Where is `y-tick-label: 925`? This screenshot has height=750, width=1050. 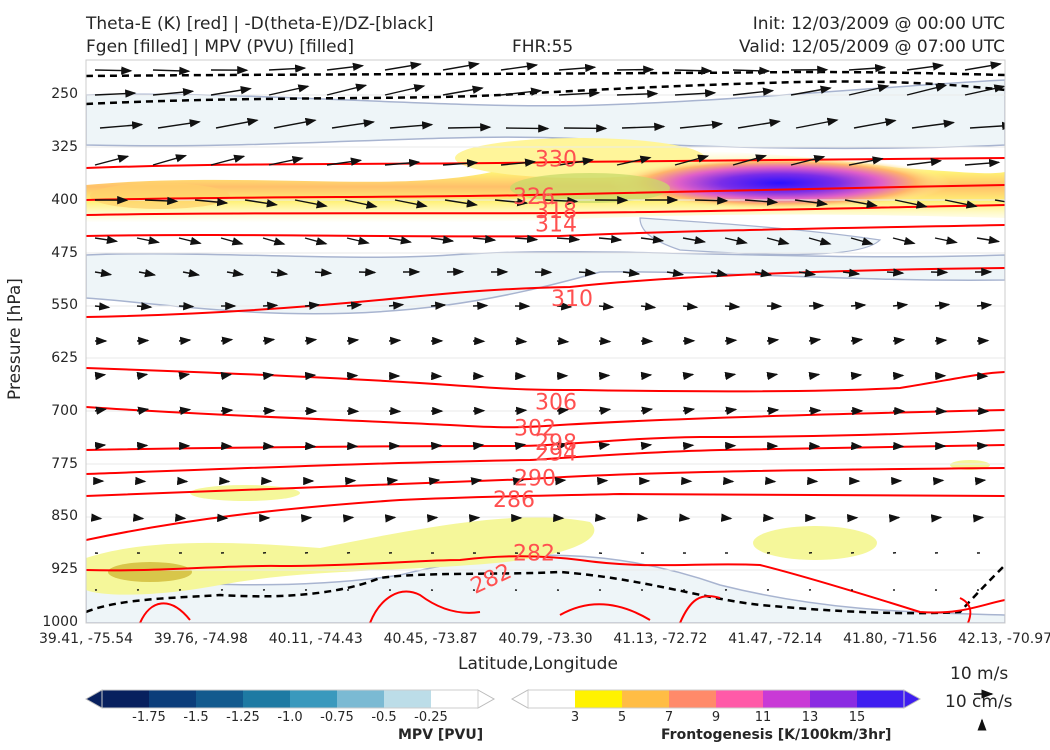
y-tick-label: 925 is located at coordinates (64, 569).